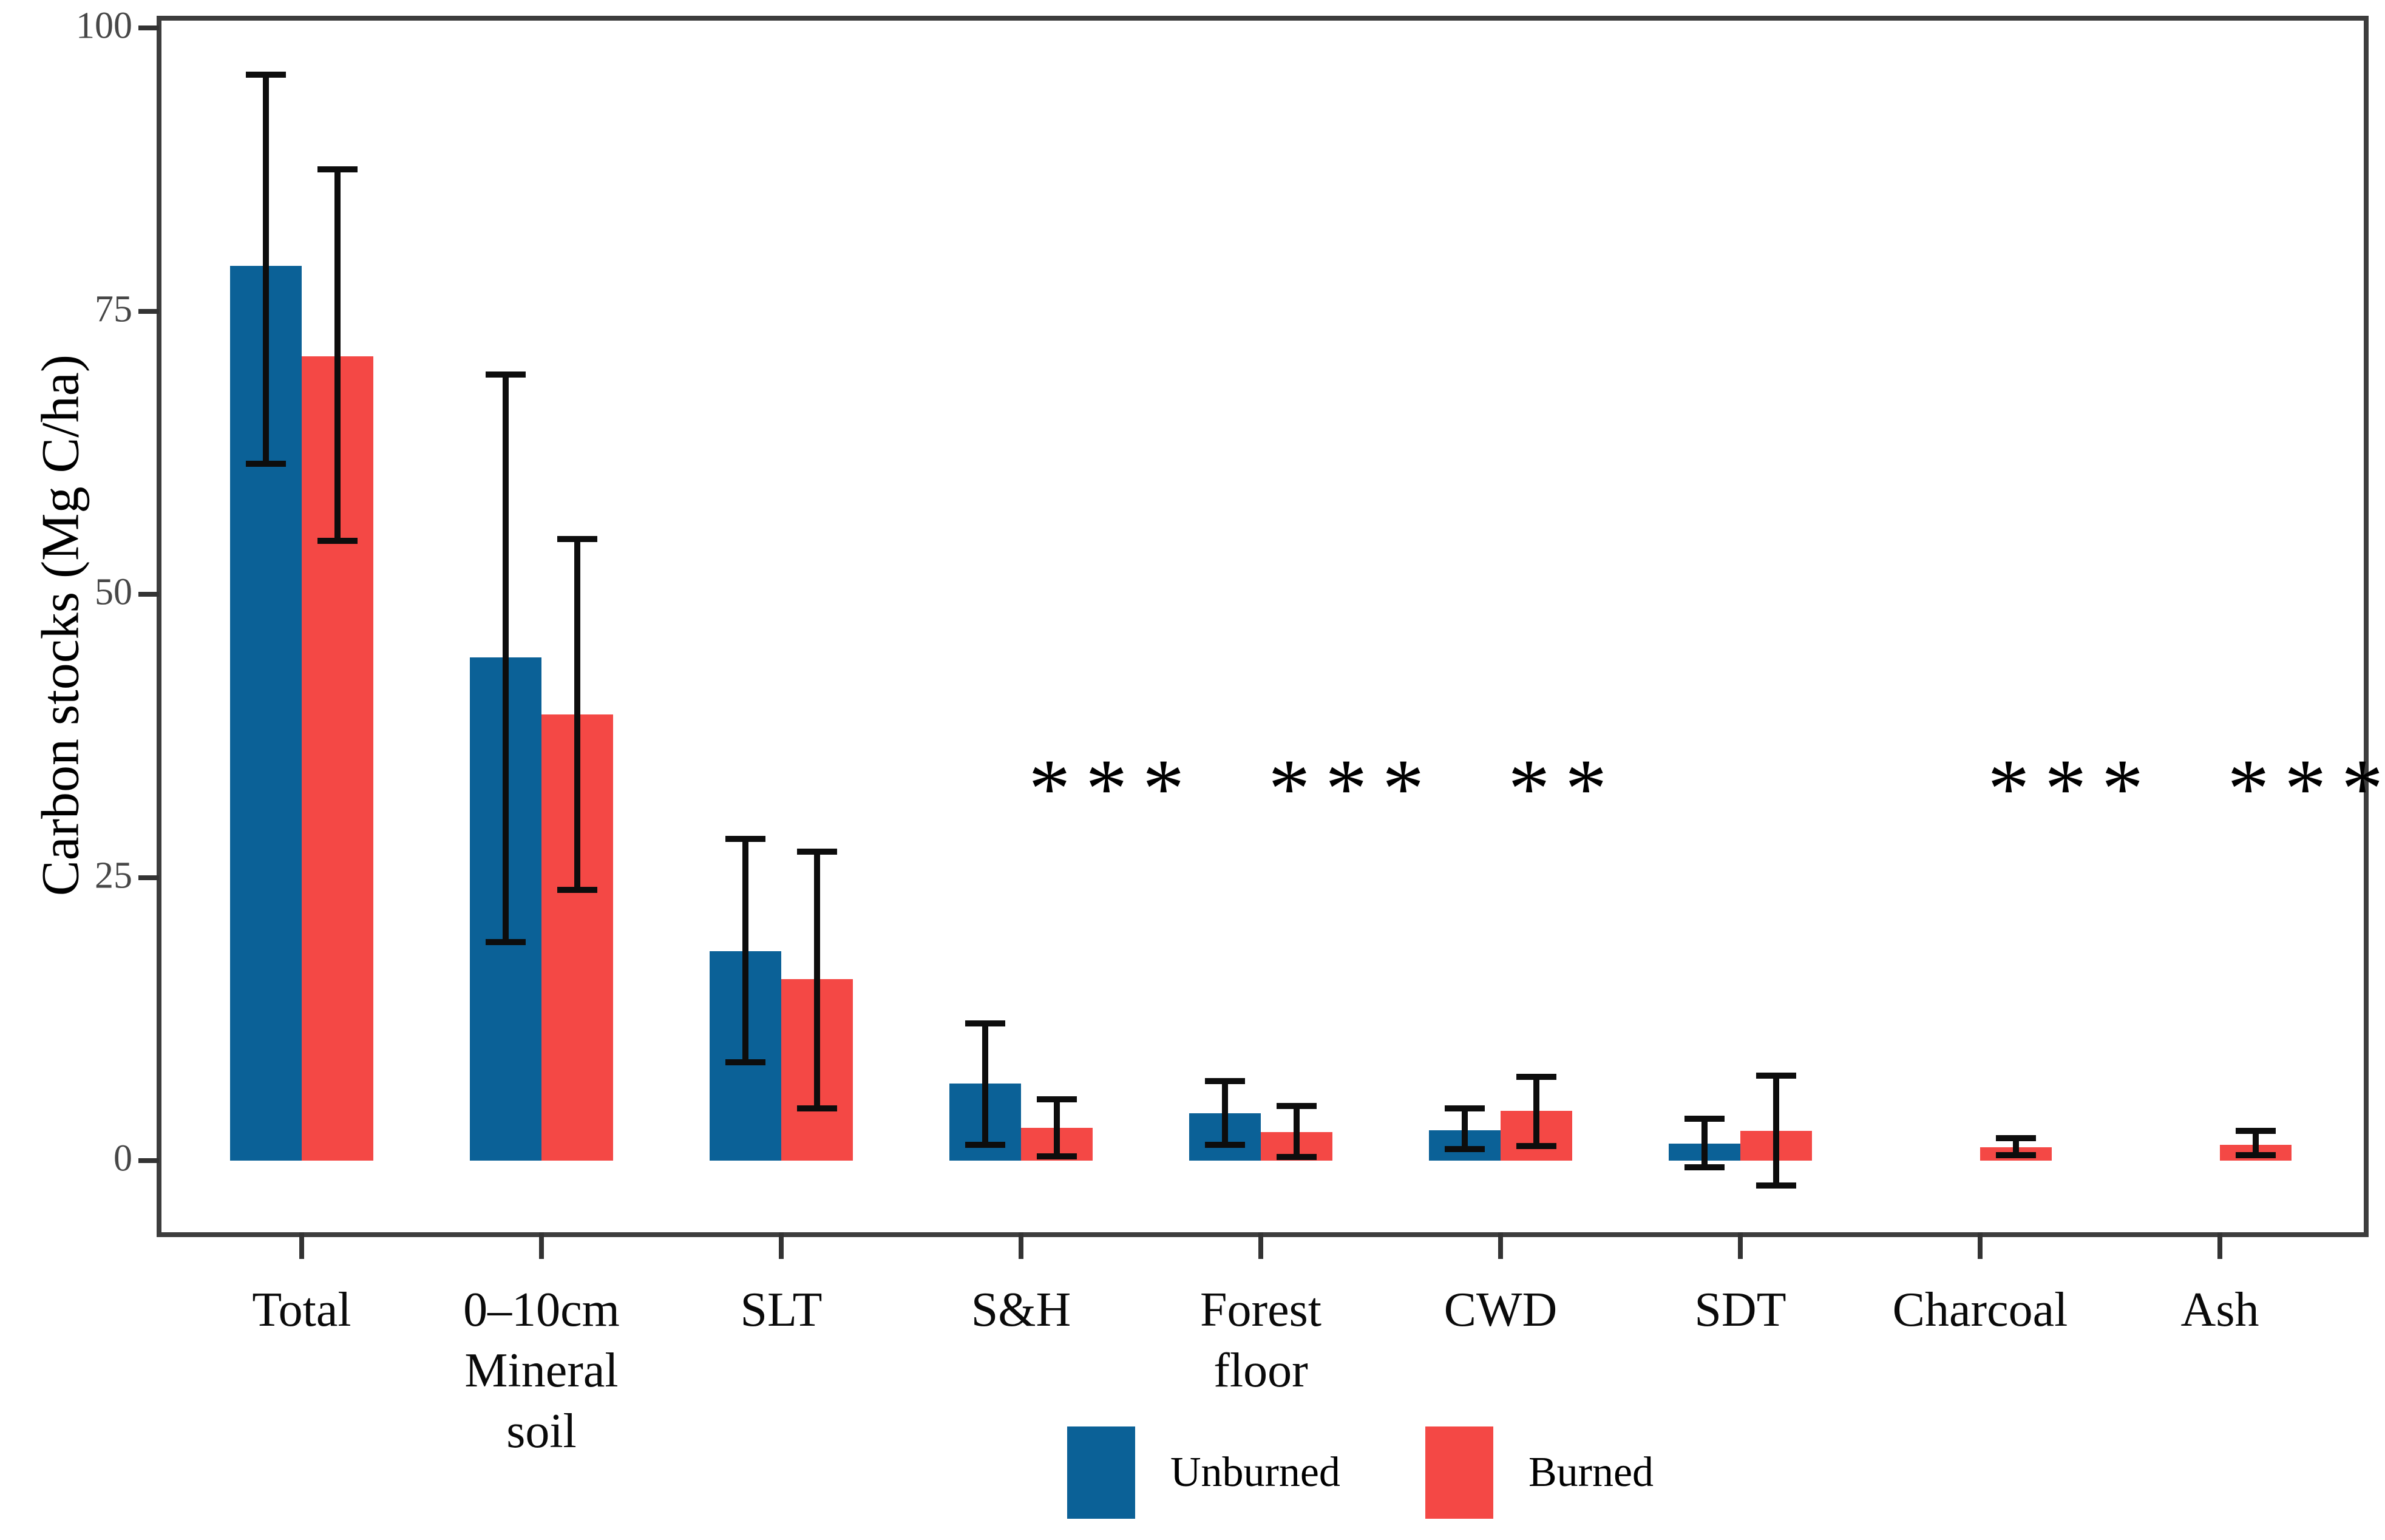 The height and width of the screenshot is (1540, 2385). What do you see at coordinates (1591, 1472) in the screenshot?
I see `legend-label-burned: Burned` at bounding box center [1591, 1472].